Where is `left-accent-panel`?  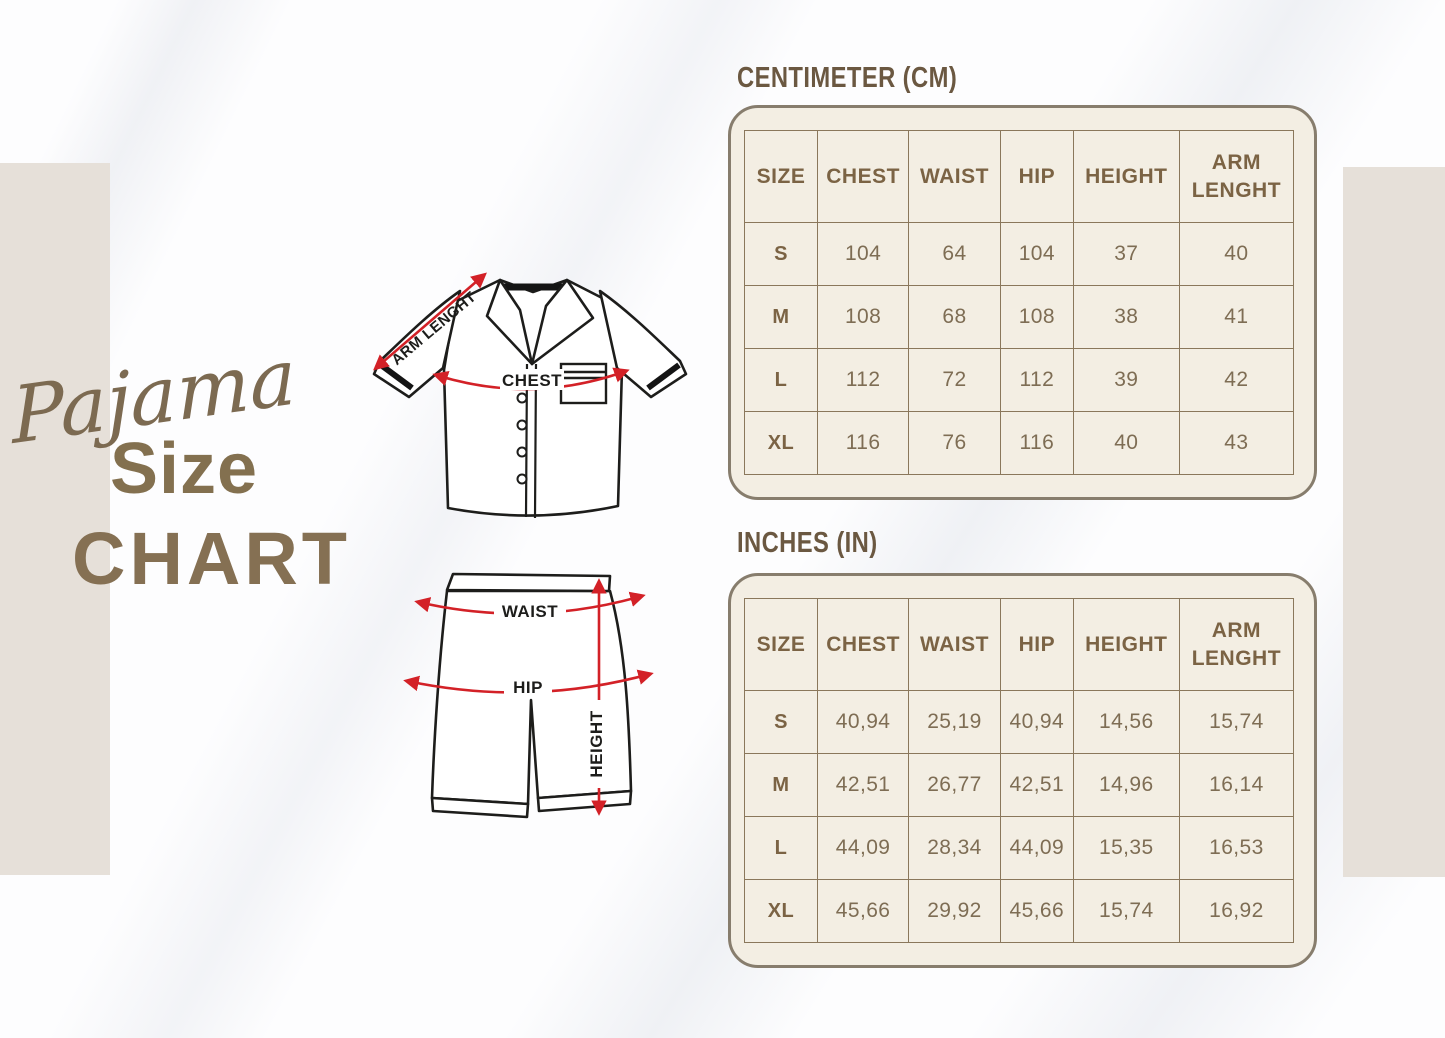 left-accent-panel is located at coordinates (55, 519).